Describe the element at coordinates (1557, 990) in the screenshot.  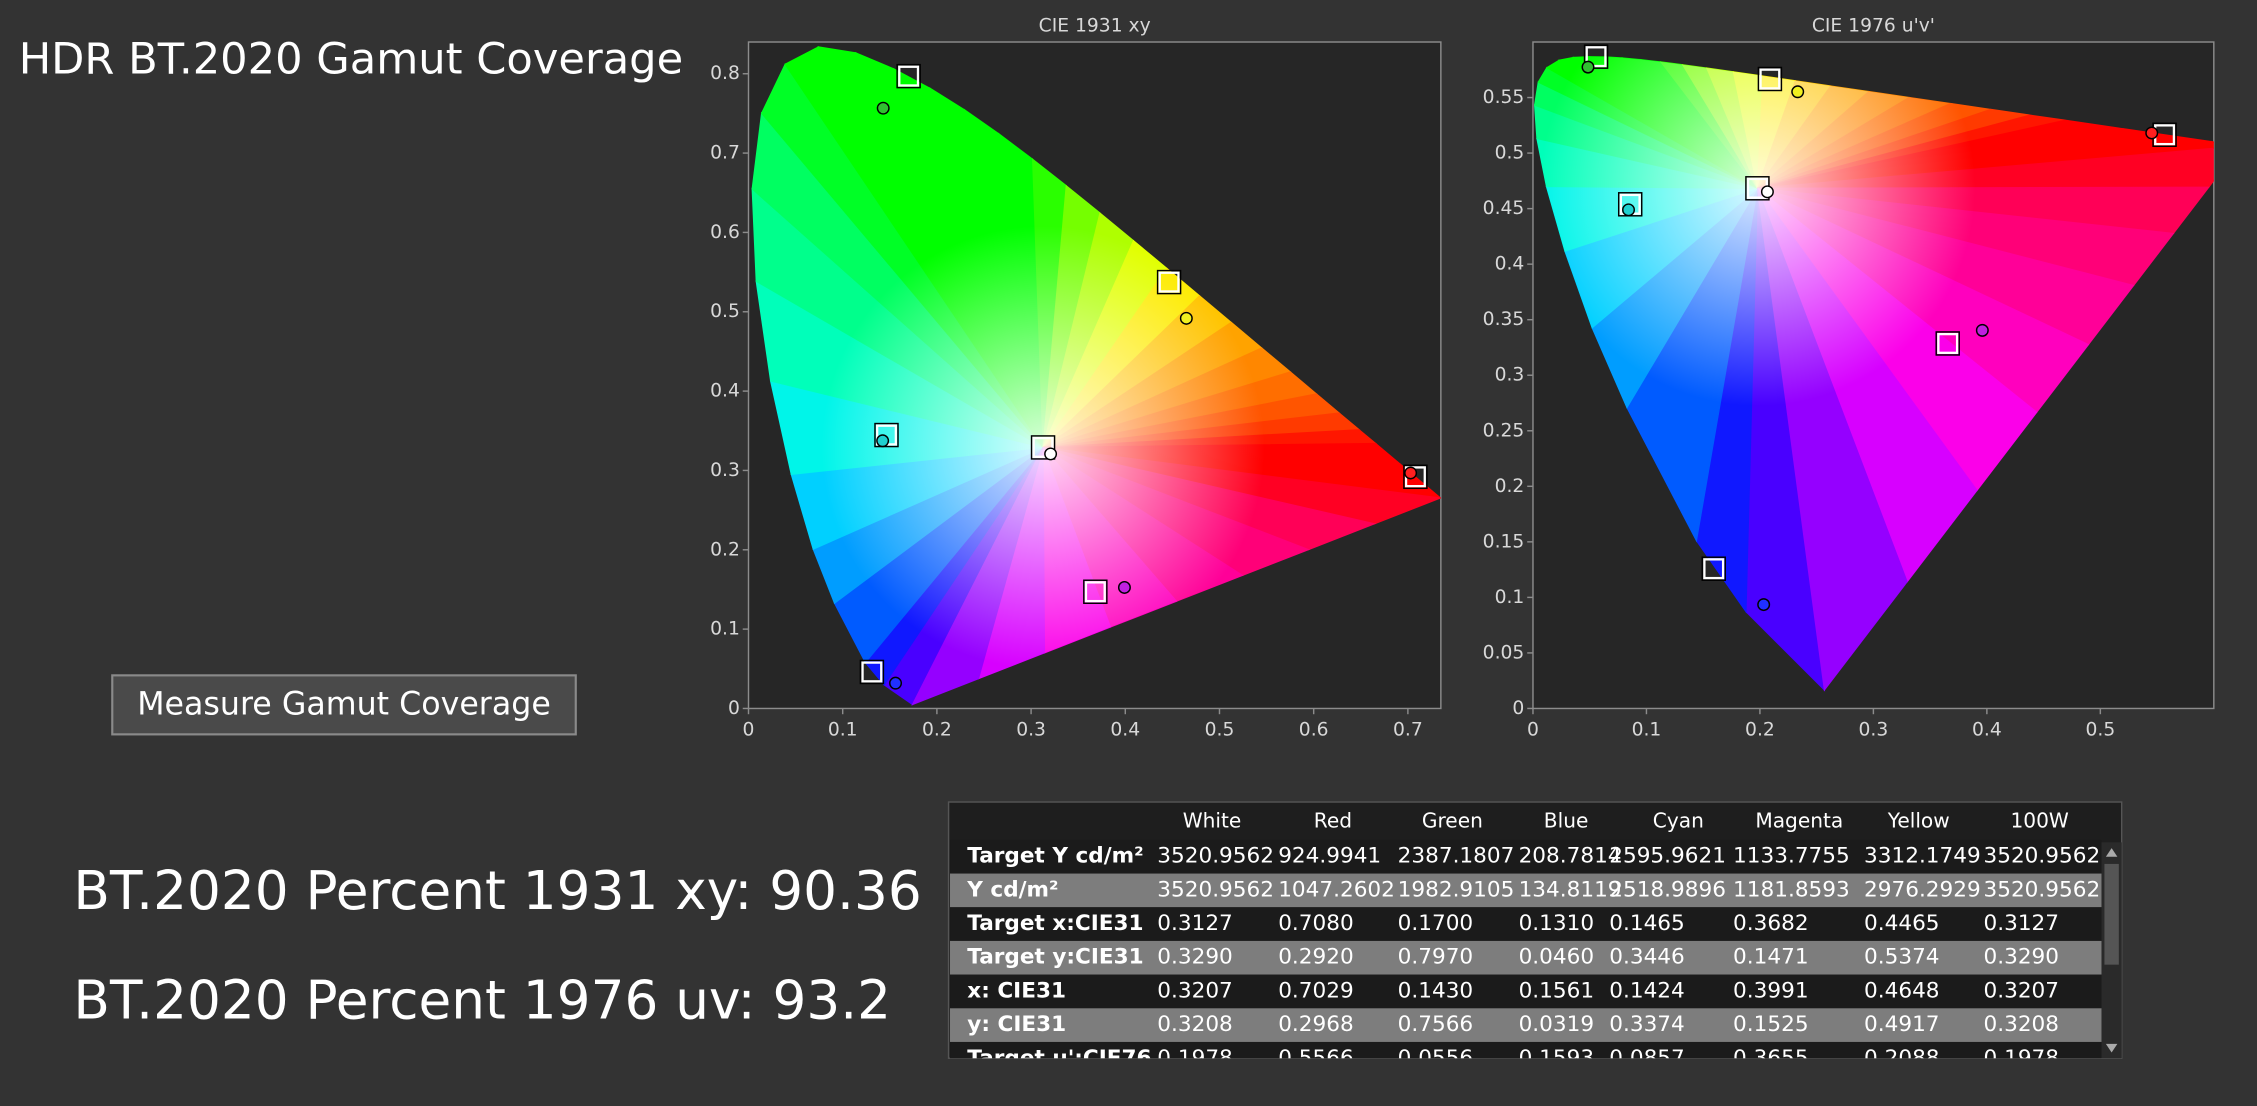
I see `cell: 0.1561` at that location.